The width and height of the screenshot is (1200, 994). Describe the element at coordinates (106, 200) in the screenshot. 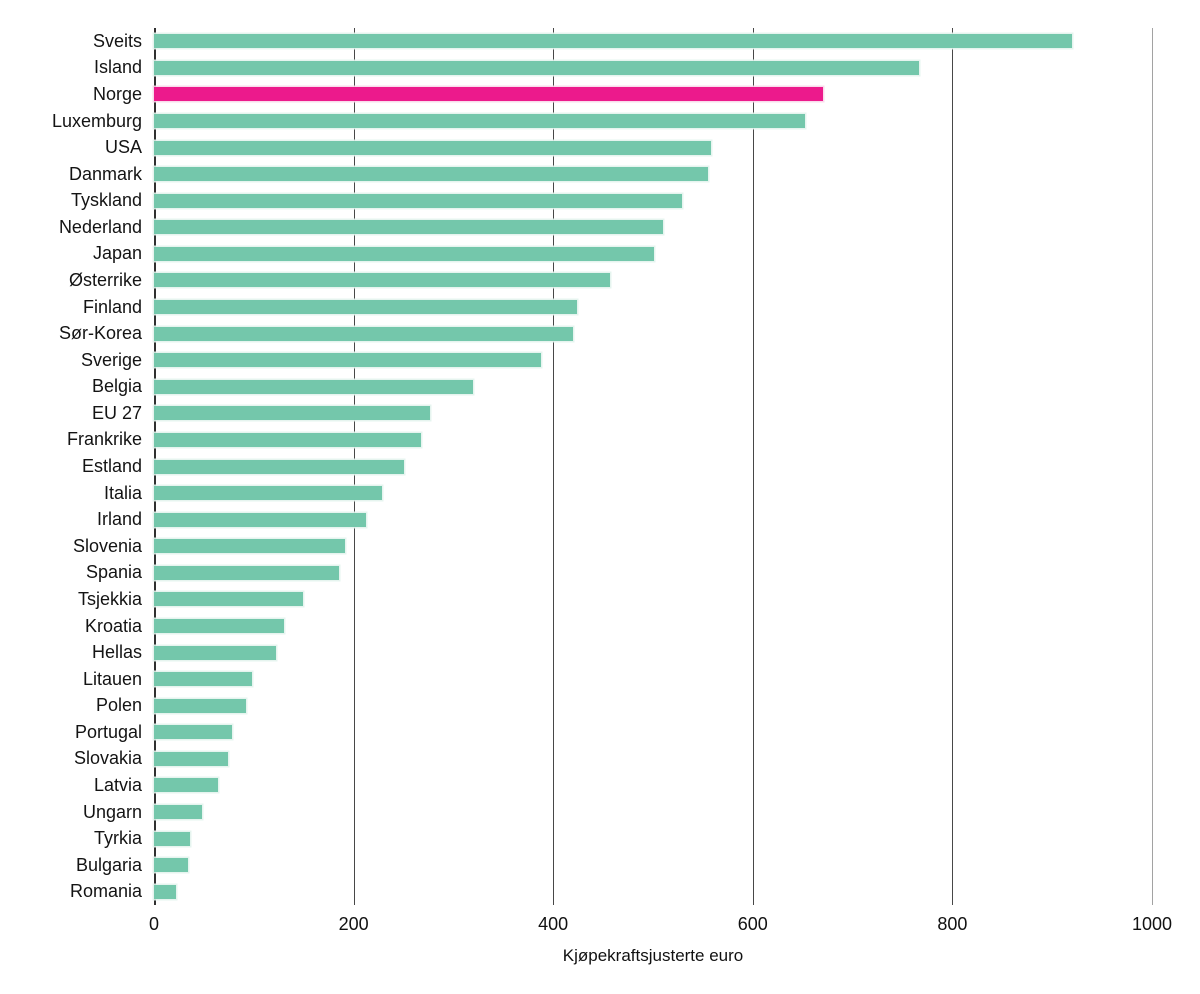

I see `category-label: Tyskland` at that location.